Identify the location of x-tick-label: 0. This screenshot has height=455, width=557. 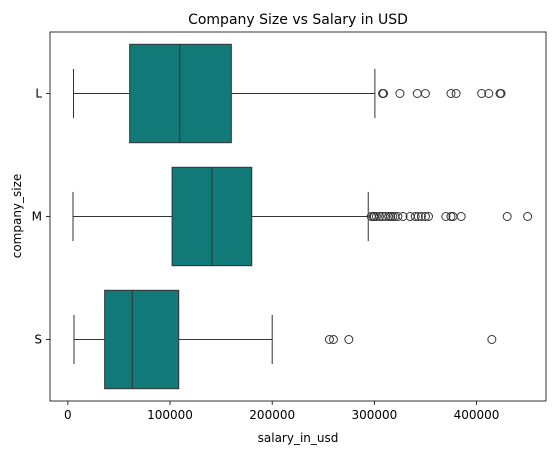
(68, 415).